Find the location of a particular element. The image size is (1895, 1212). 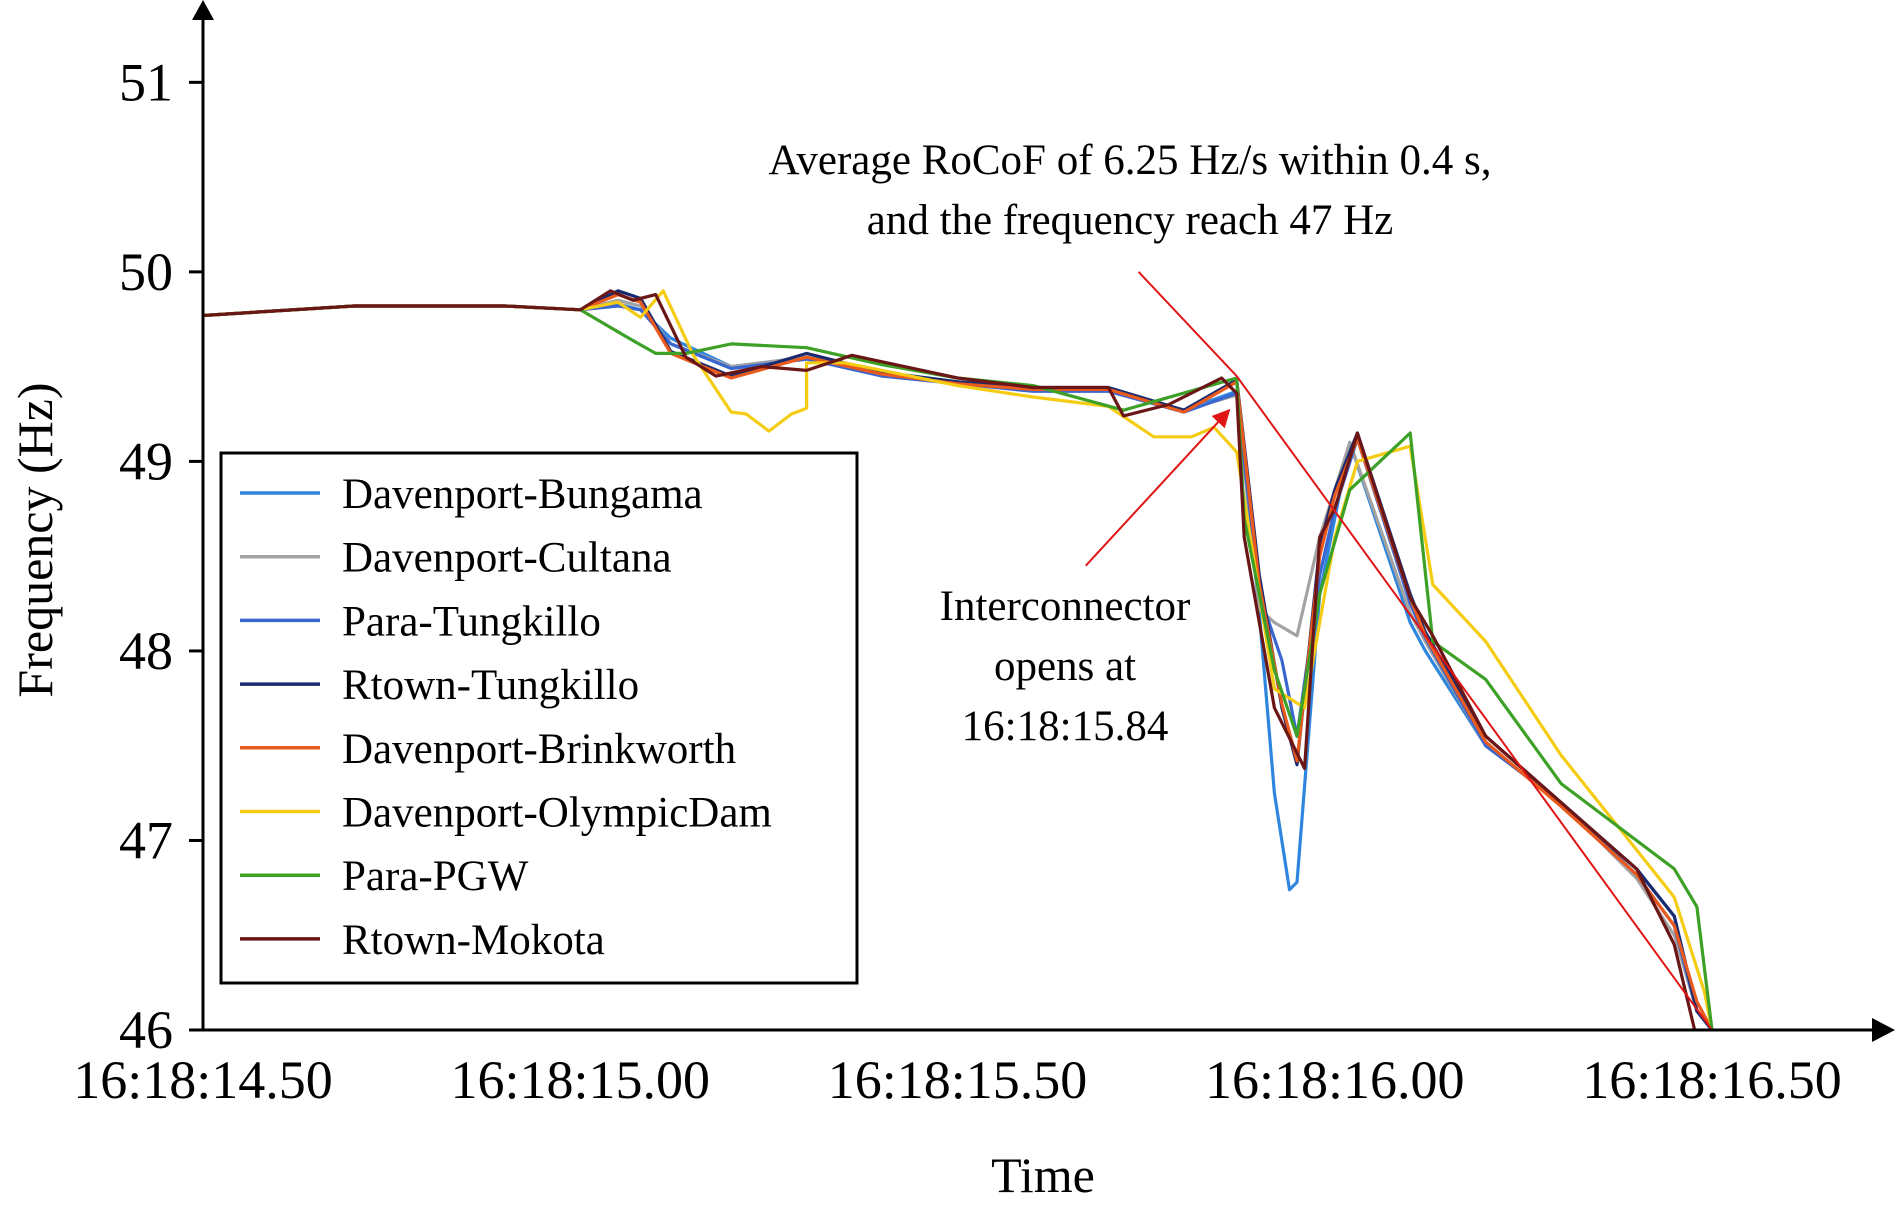

y-axis-arrow-icon is located at coordinates (203, 10).